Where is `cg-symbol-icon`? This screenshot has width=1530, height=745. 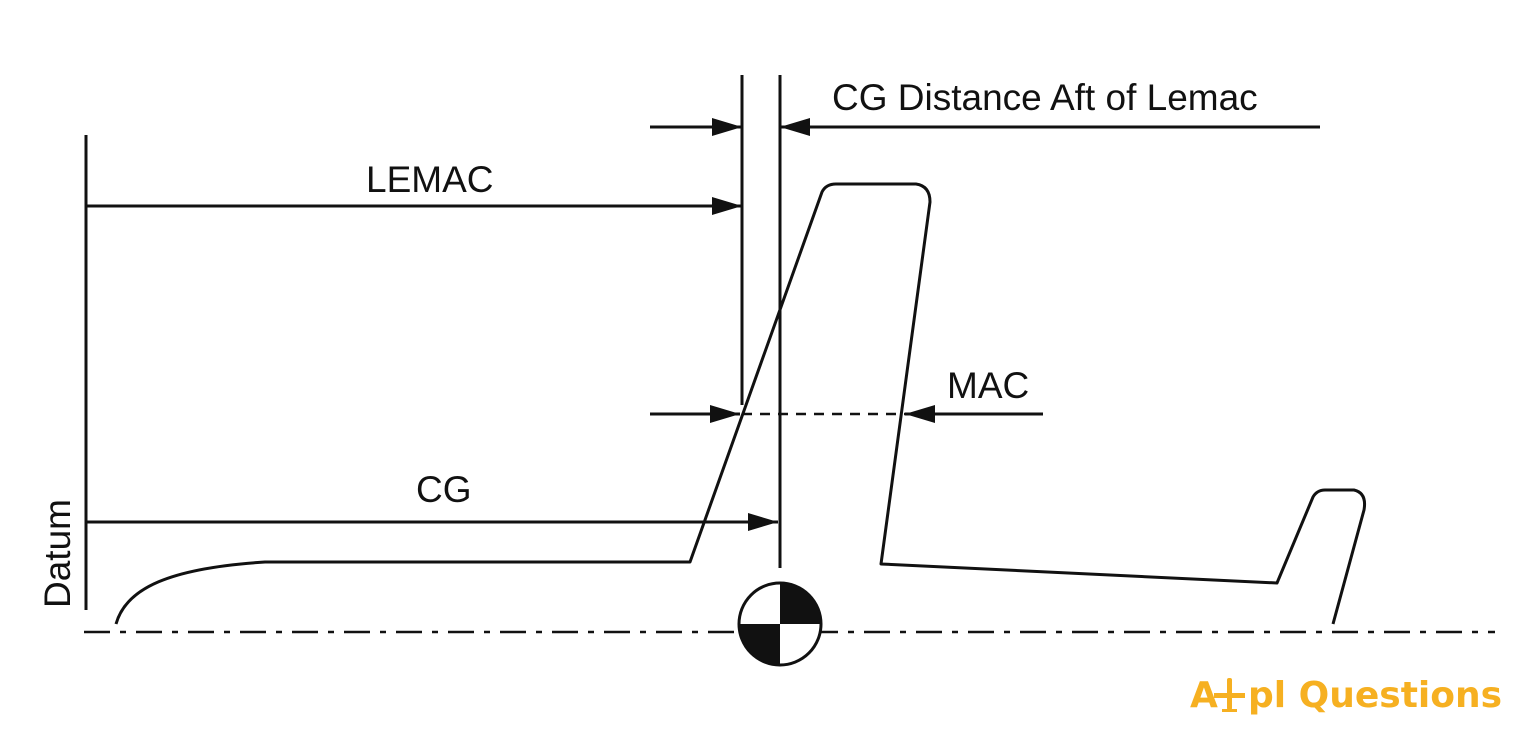
cg-symbol-icon is located at coordinates (780, 624).